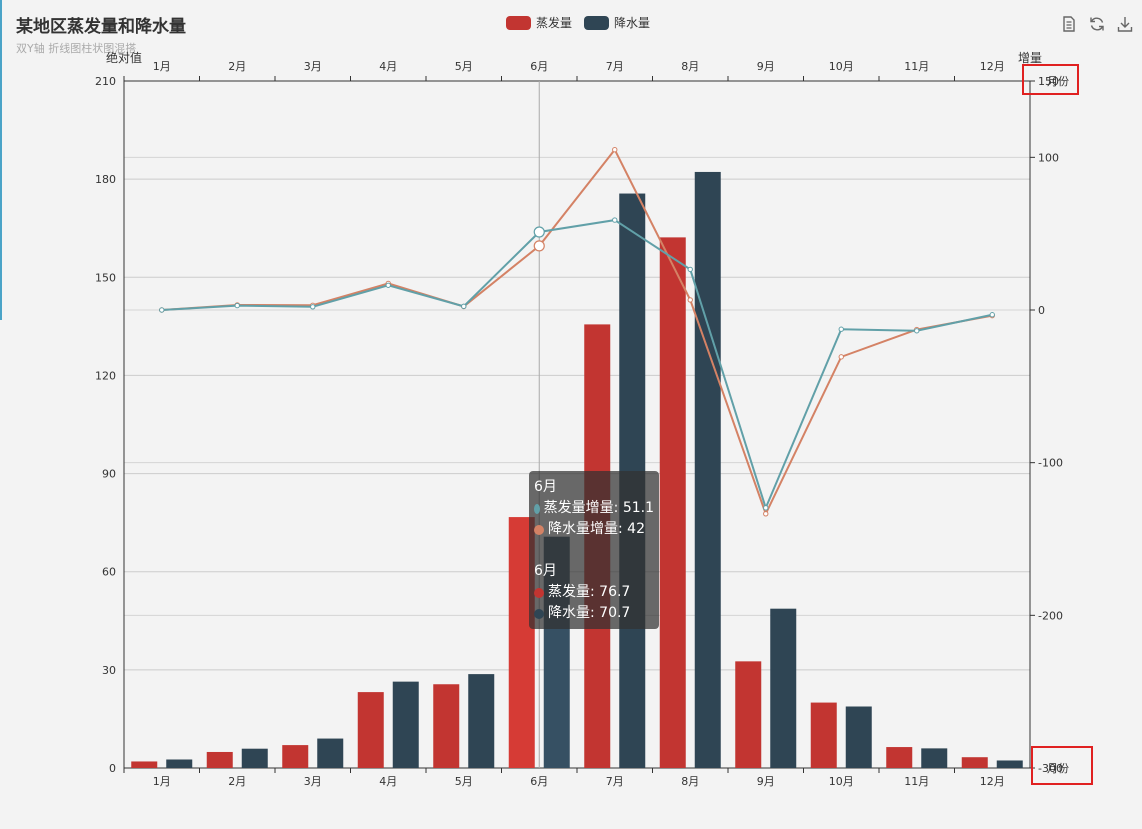 The image size is (1142, 829). Describe the element at coordinates (1041, 310) in the screenshot. I see `right-tick-label: 0` at that location.